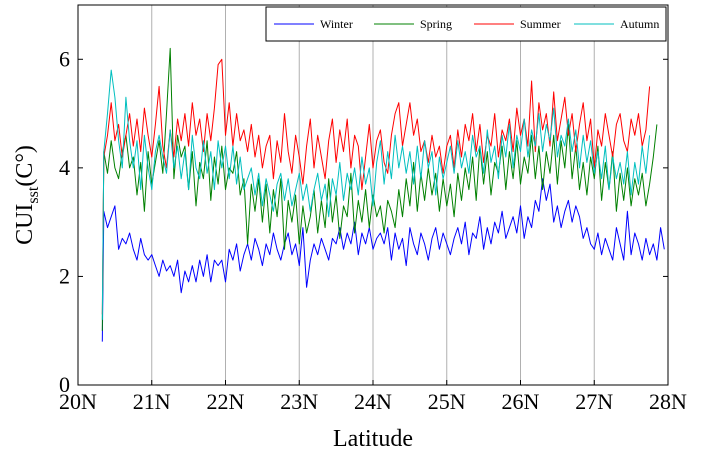  Describe the element at coordinates (64, 275) in the screenshot. I see `y-tick-label: 2` at that location.